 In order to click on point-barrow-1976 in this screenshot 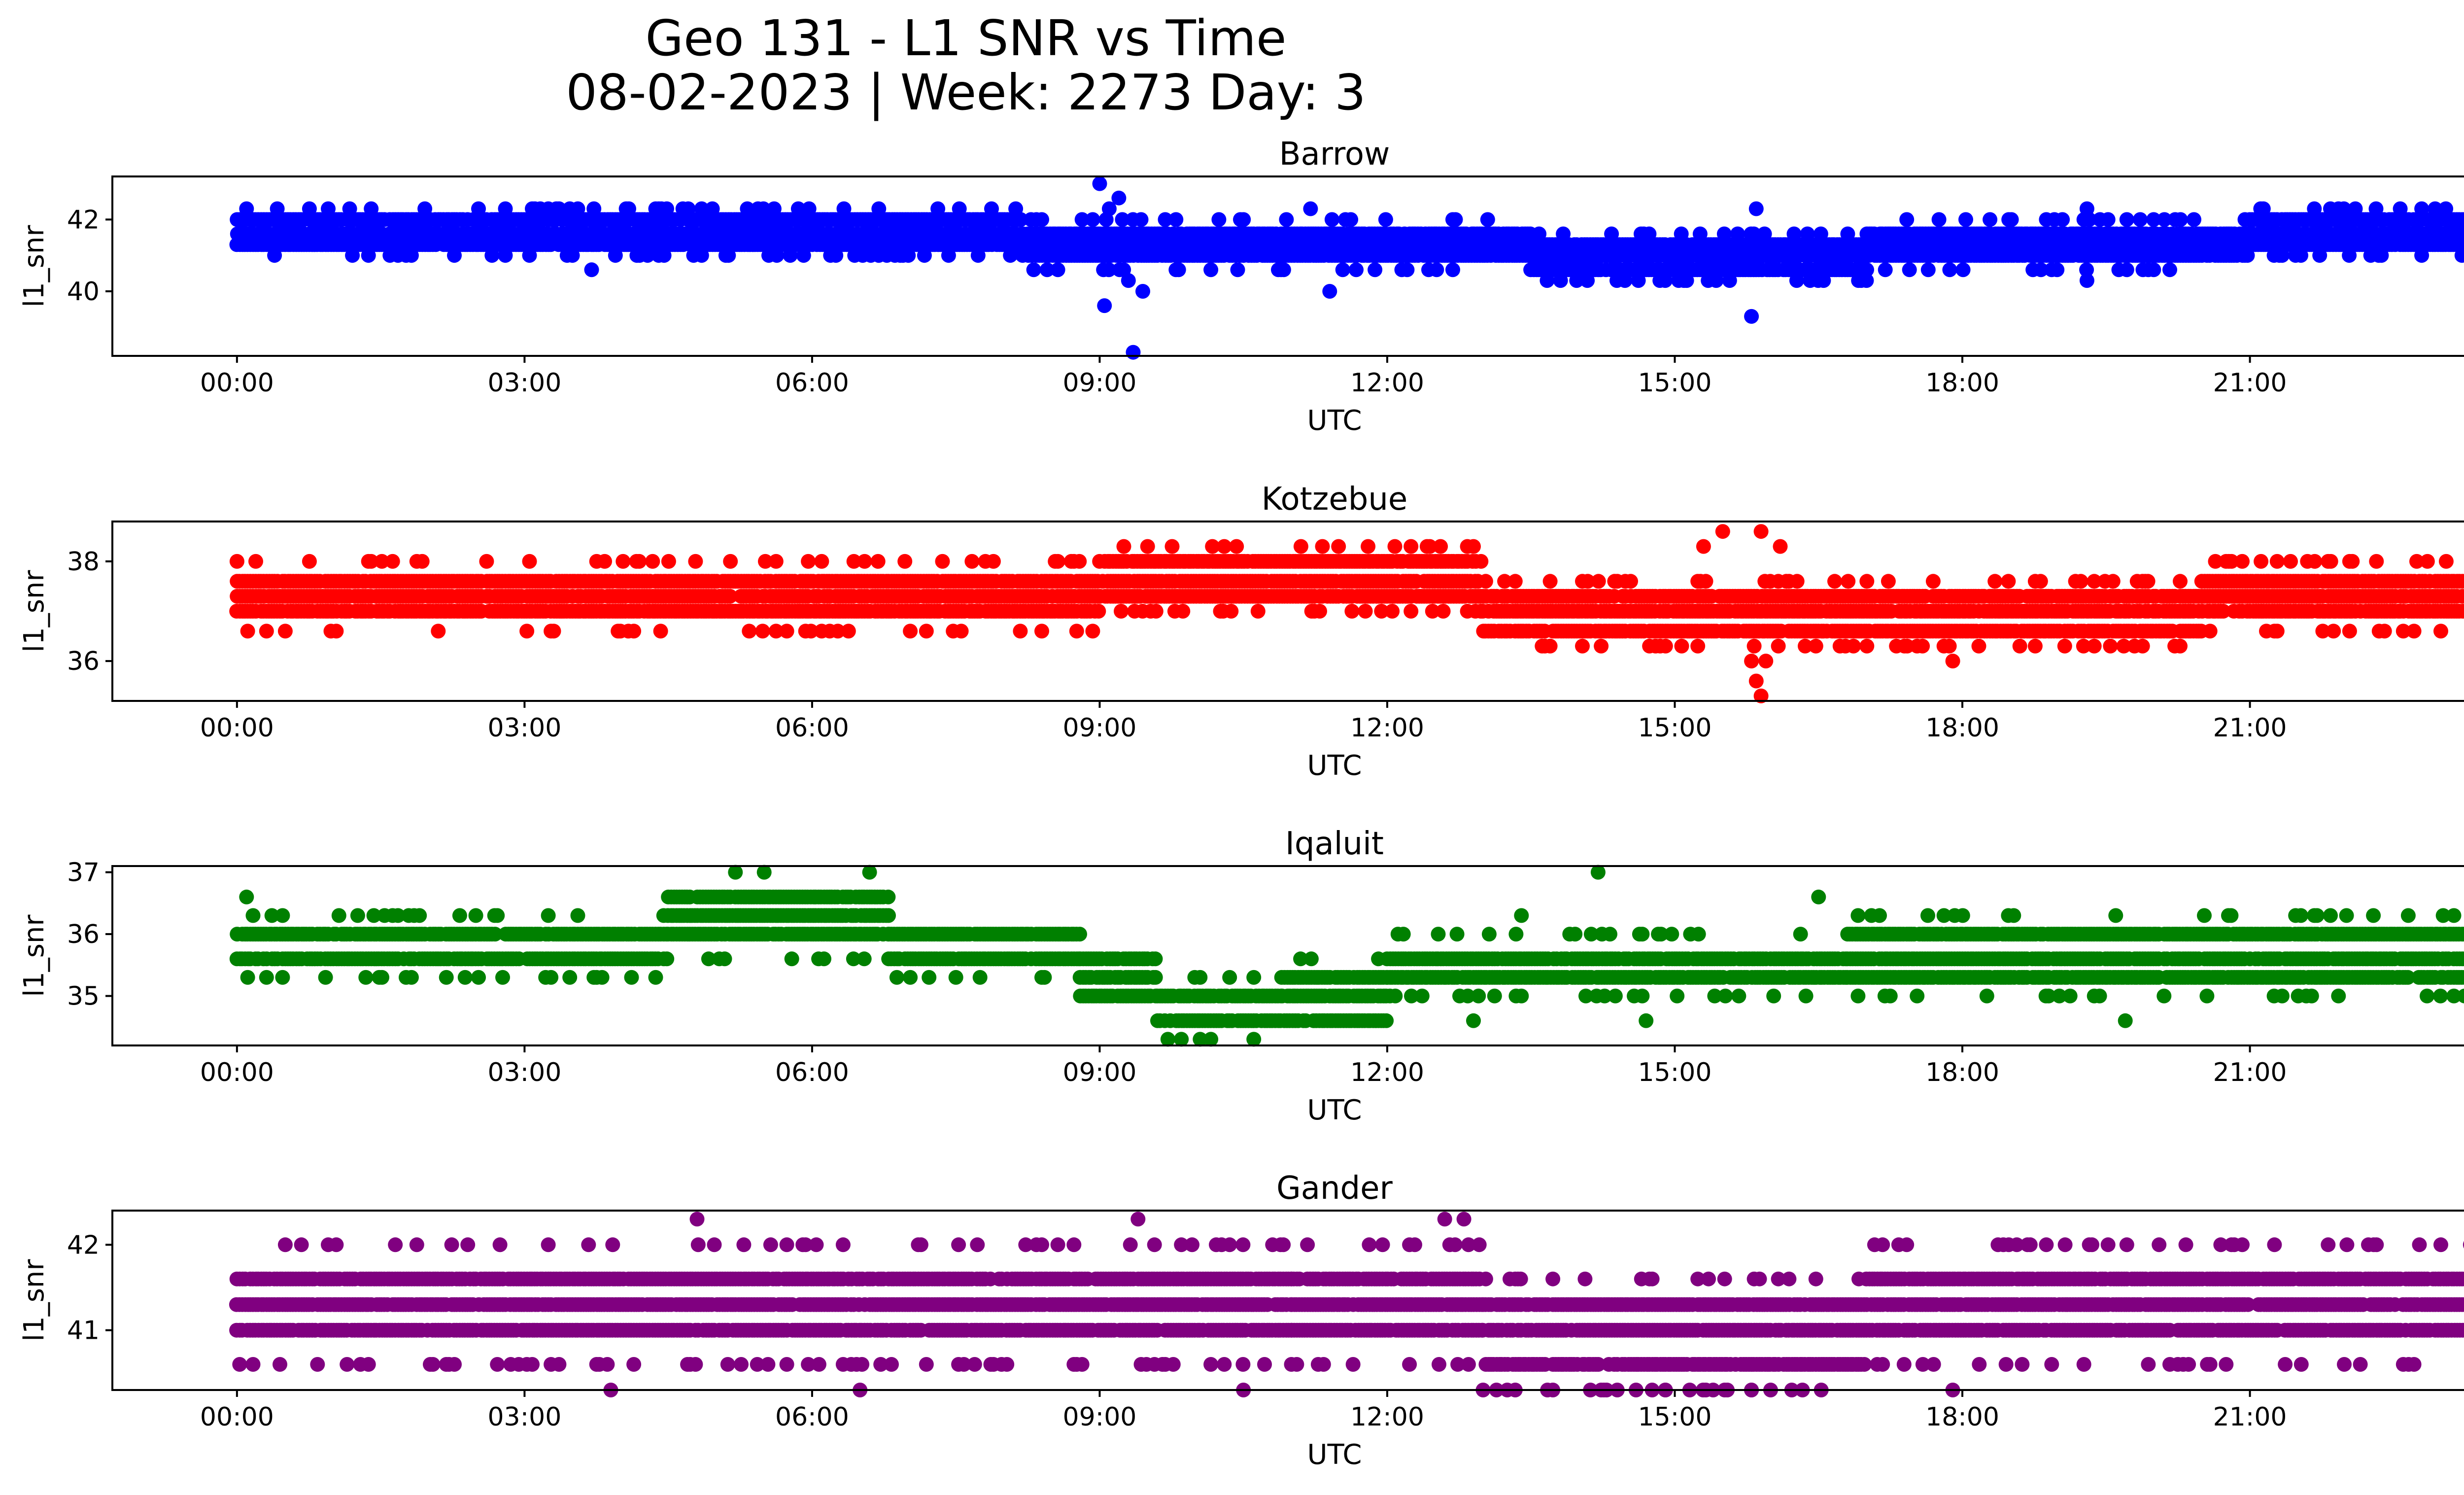, I will do `click(1965, 219)`.